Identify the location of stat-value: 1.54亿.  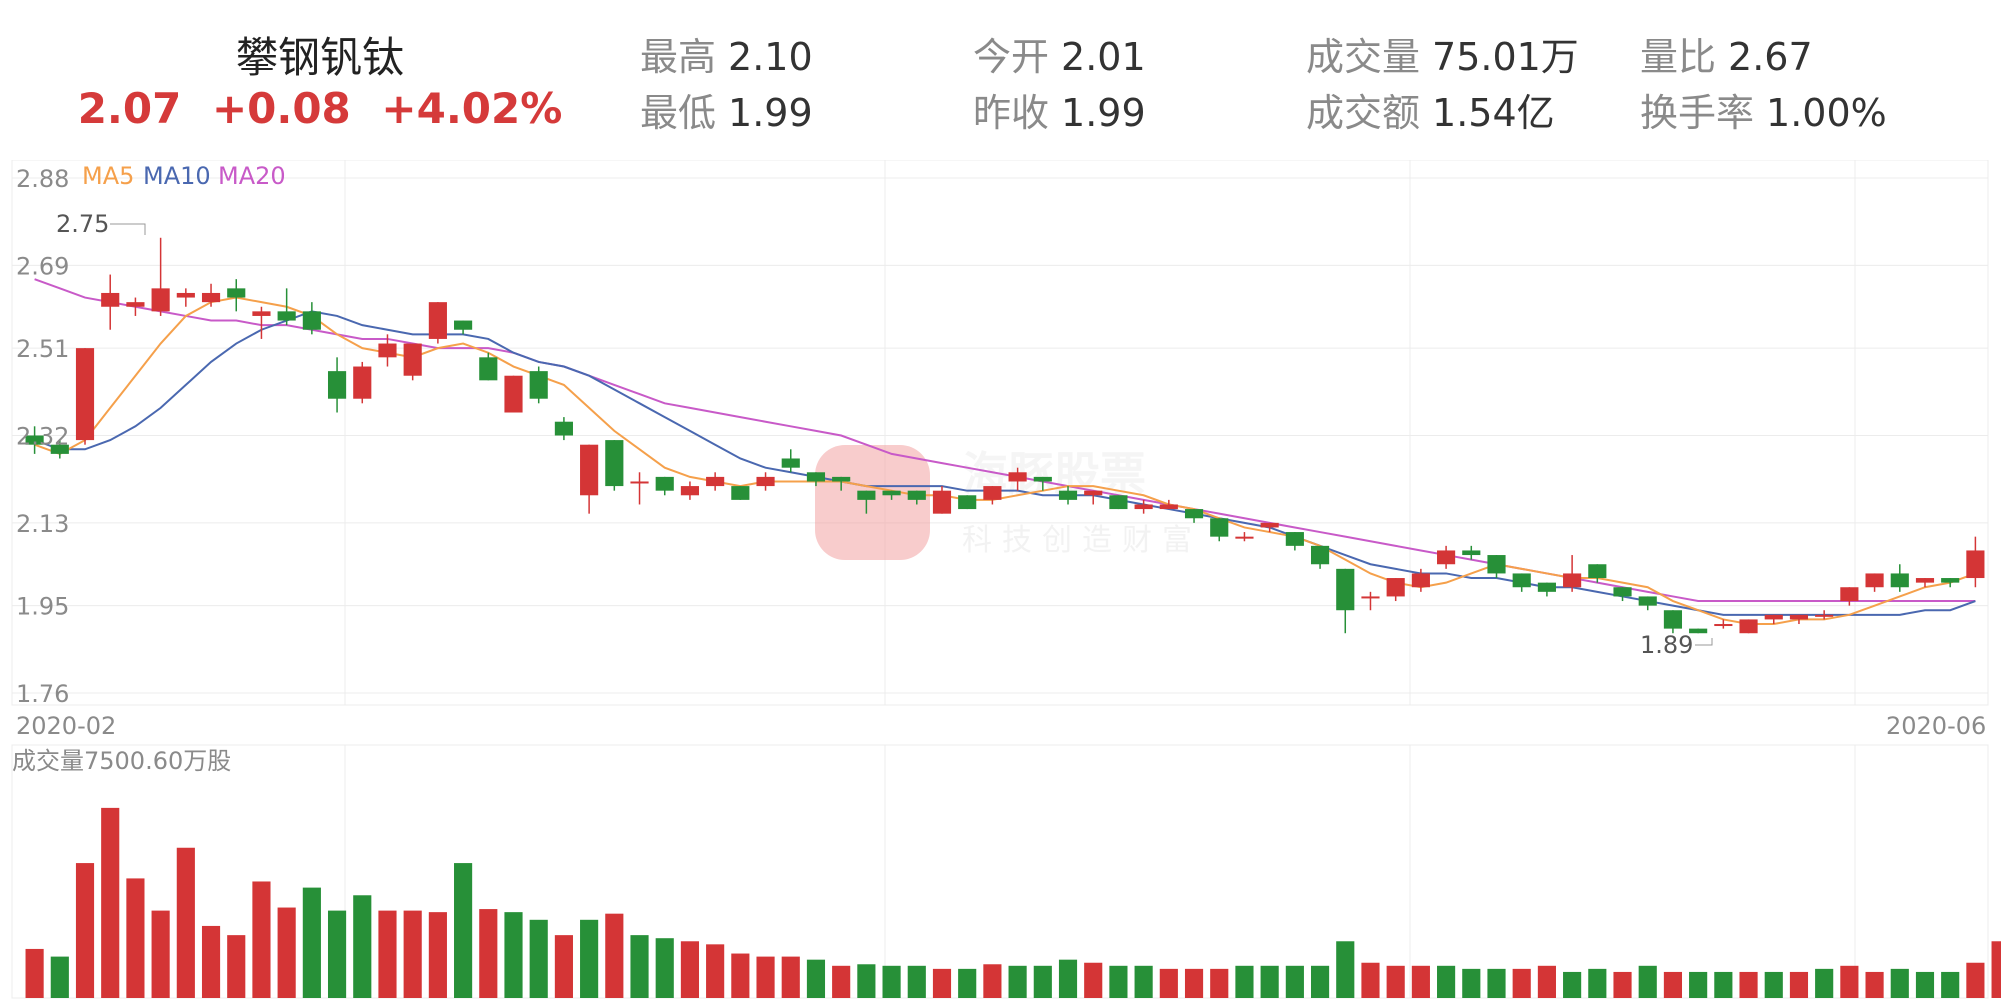
(1493, 113).